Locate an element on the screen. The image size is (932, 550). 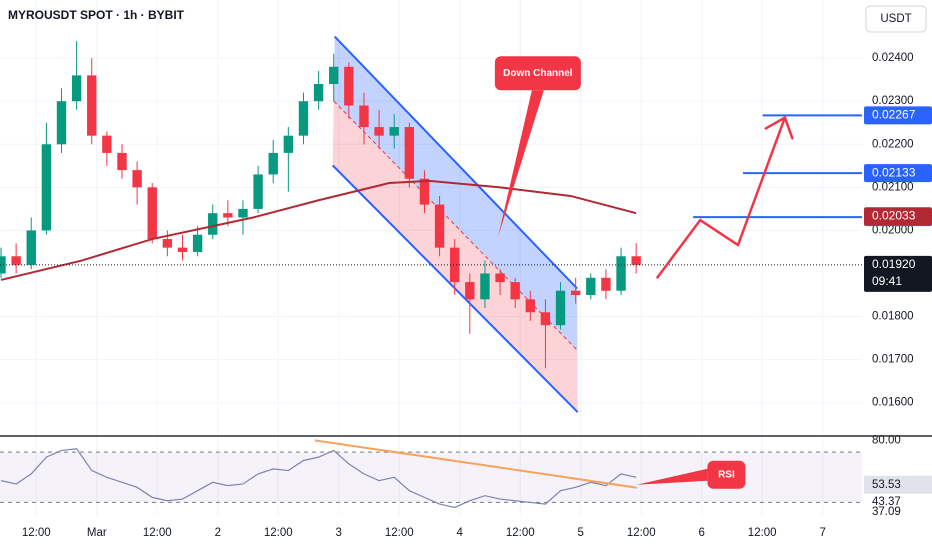
price-badge-label: 0.02033 is located at coordinates (894, 215).